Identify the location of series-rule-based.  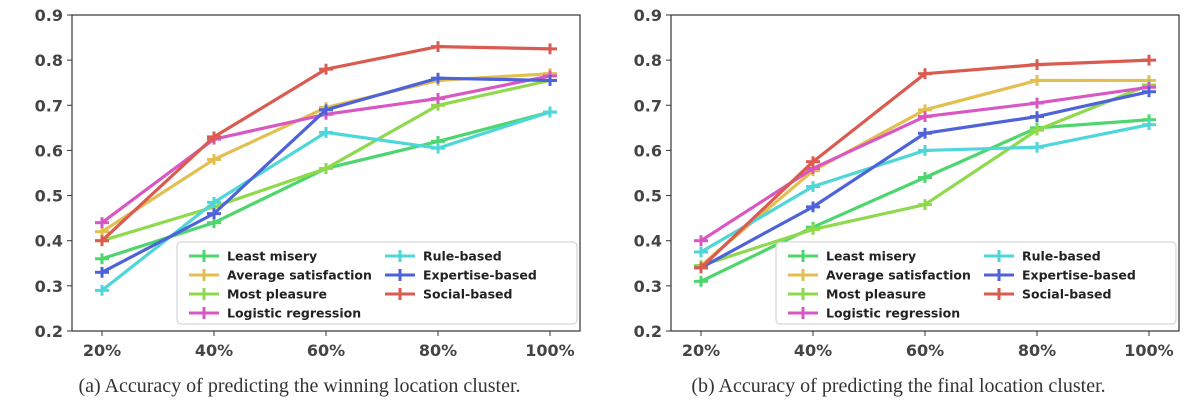
(925, 188).